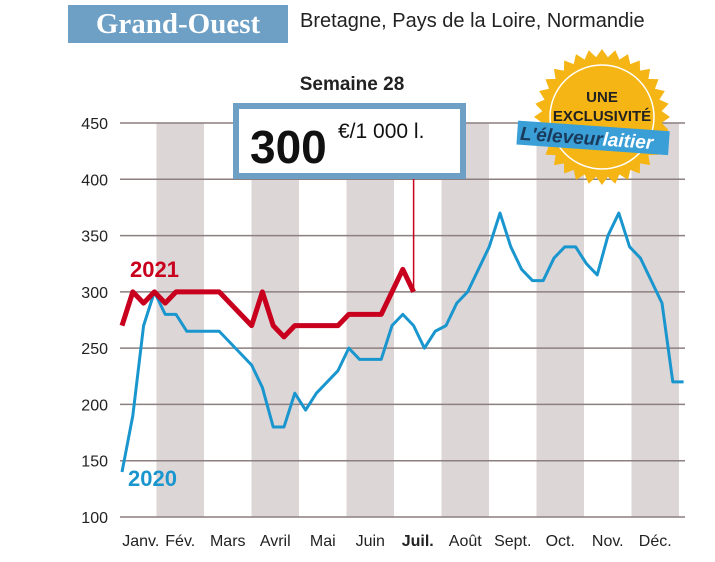 The image size is (715, 562). What do you see at coordinates (152, 478) in the screenshot?
I see `series-2020-label: 2020` at bounding box center [152, 478].